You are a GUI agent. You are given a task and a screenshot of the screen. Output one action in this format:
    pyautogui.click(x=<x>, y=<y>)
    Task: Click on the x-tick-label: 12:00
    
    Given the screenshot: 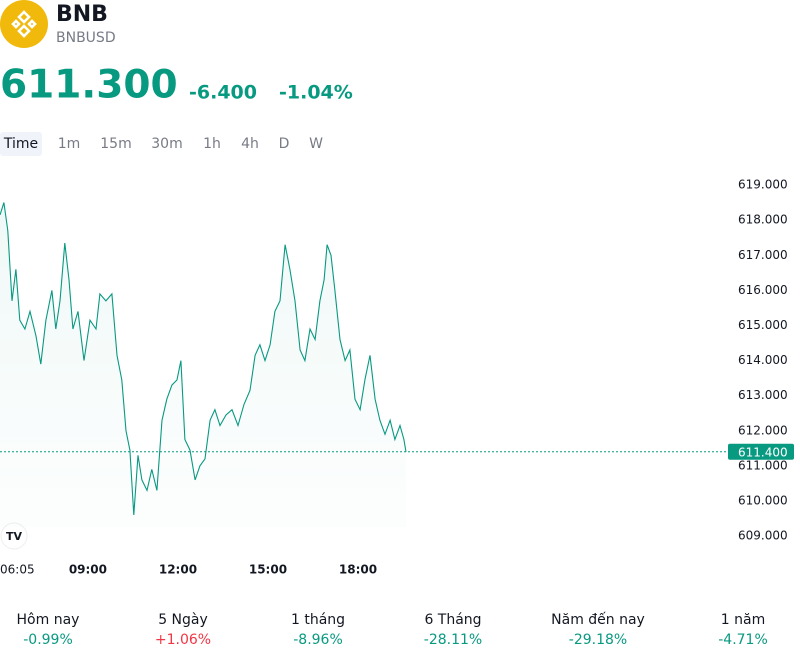 What is the action you would take?
    pyautogui.click(x=178, y=570)
    